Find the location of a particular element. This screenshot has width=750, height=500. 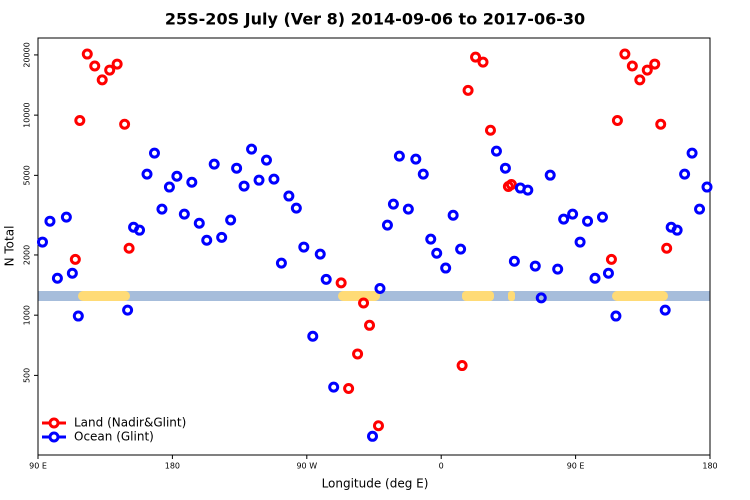

legend-label: Ocean (Glint) is located at coordinates (114, 437).